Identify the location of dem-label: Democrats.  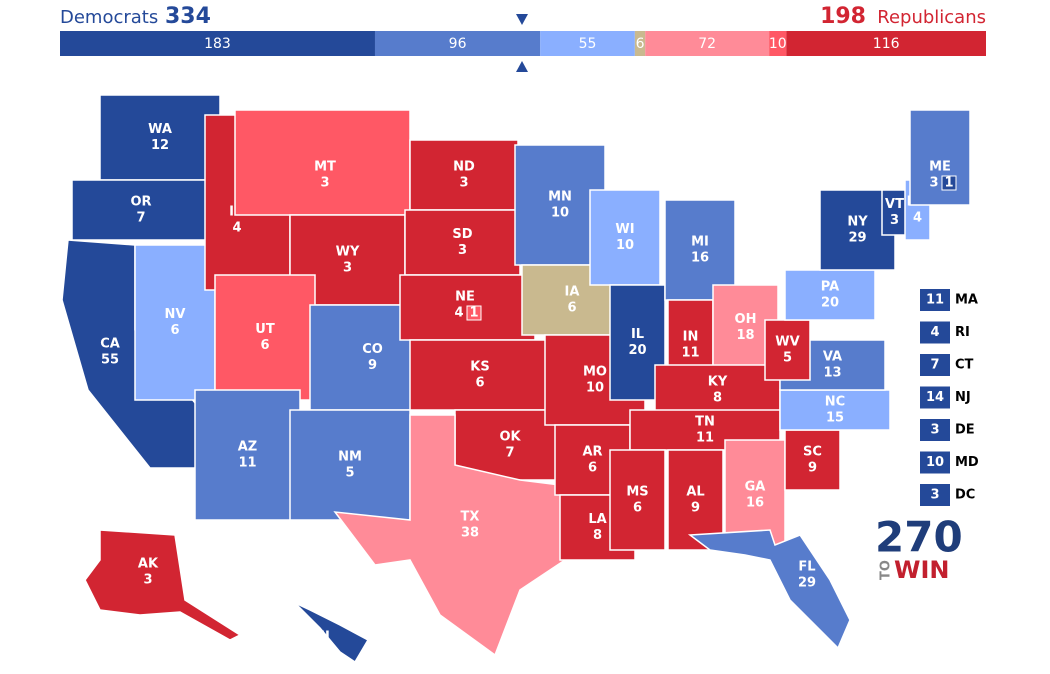
(109, 17).